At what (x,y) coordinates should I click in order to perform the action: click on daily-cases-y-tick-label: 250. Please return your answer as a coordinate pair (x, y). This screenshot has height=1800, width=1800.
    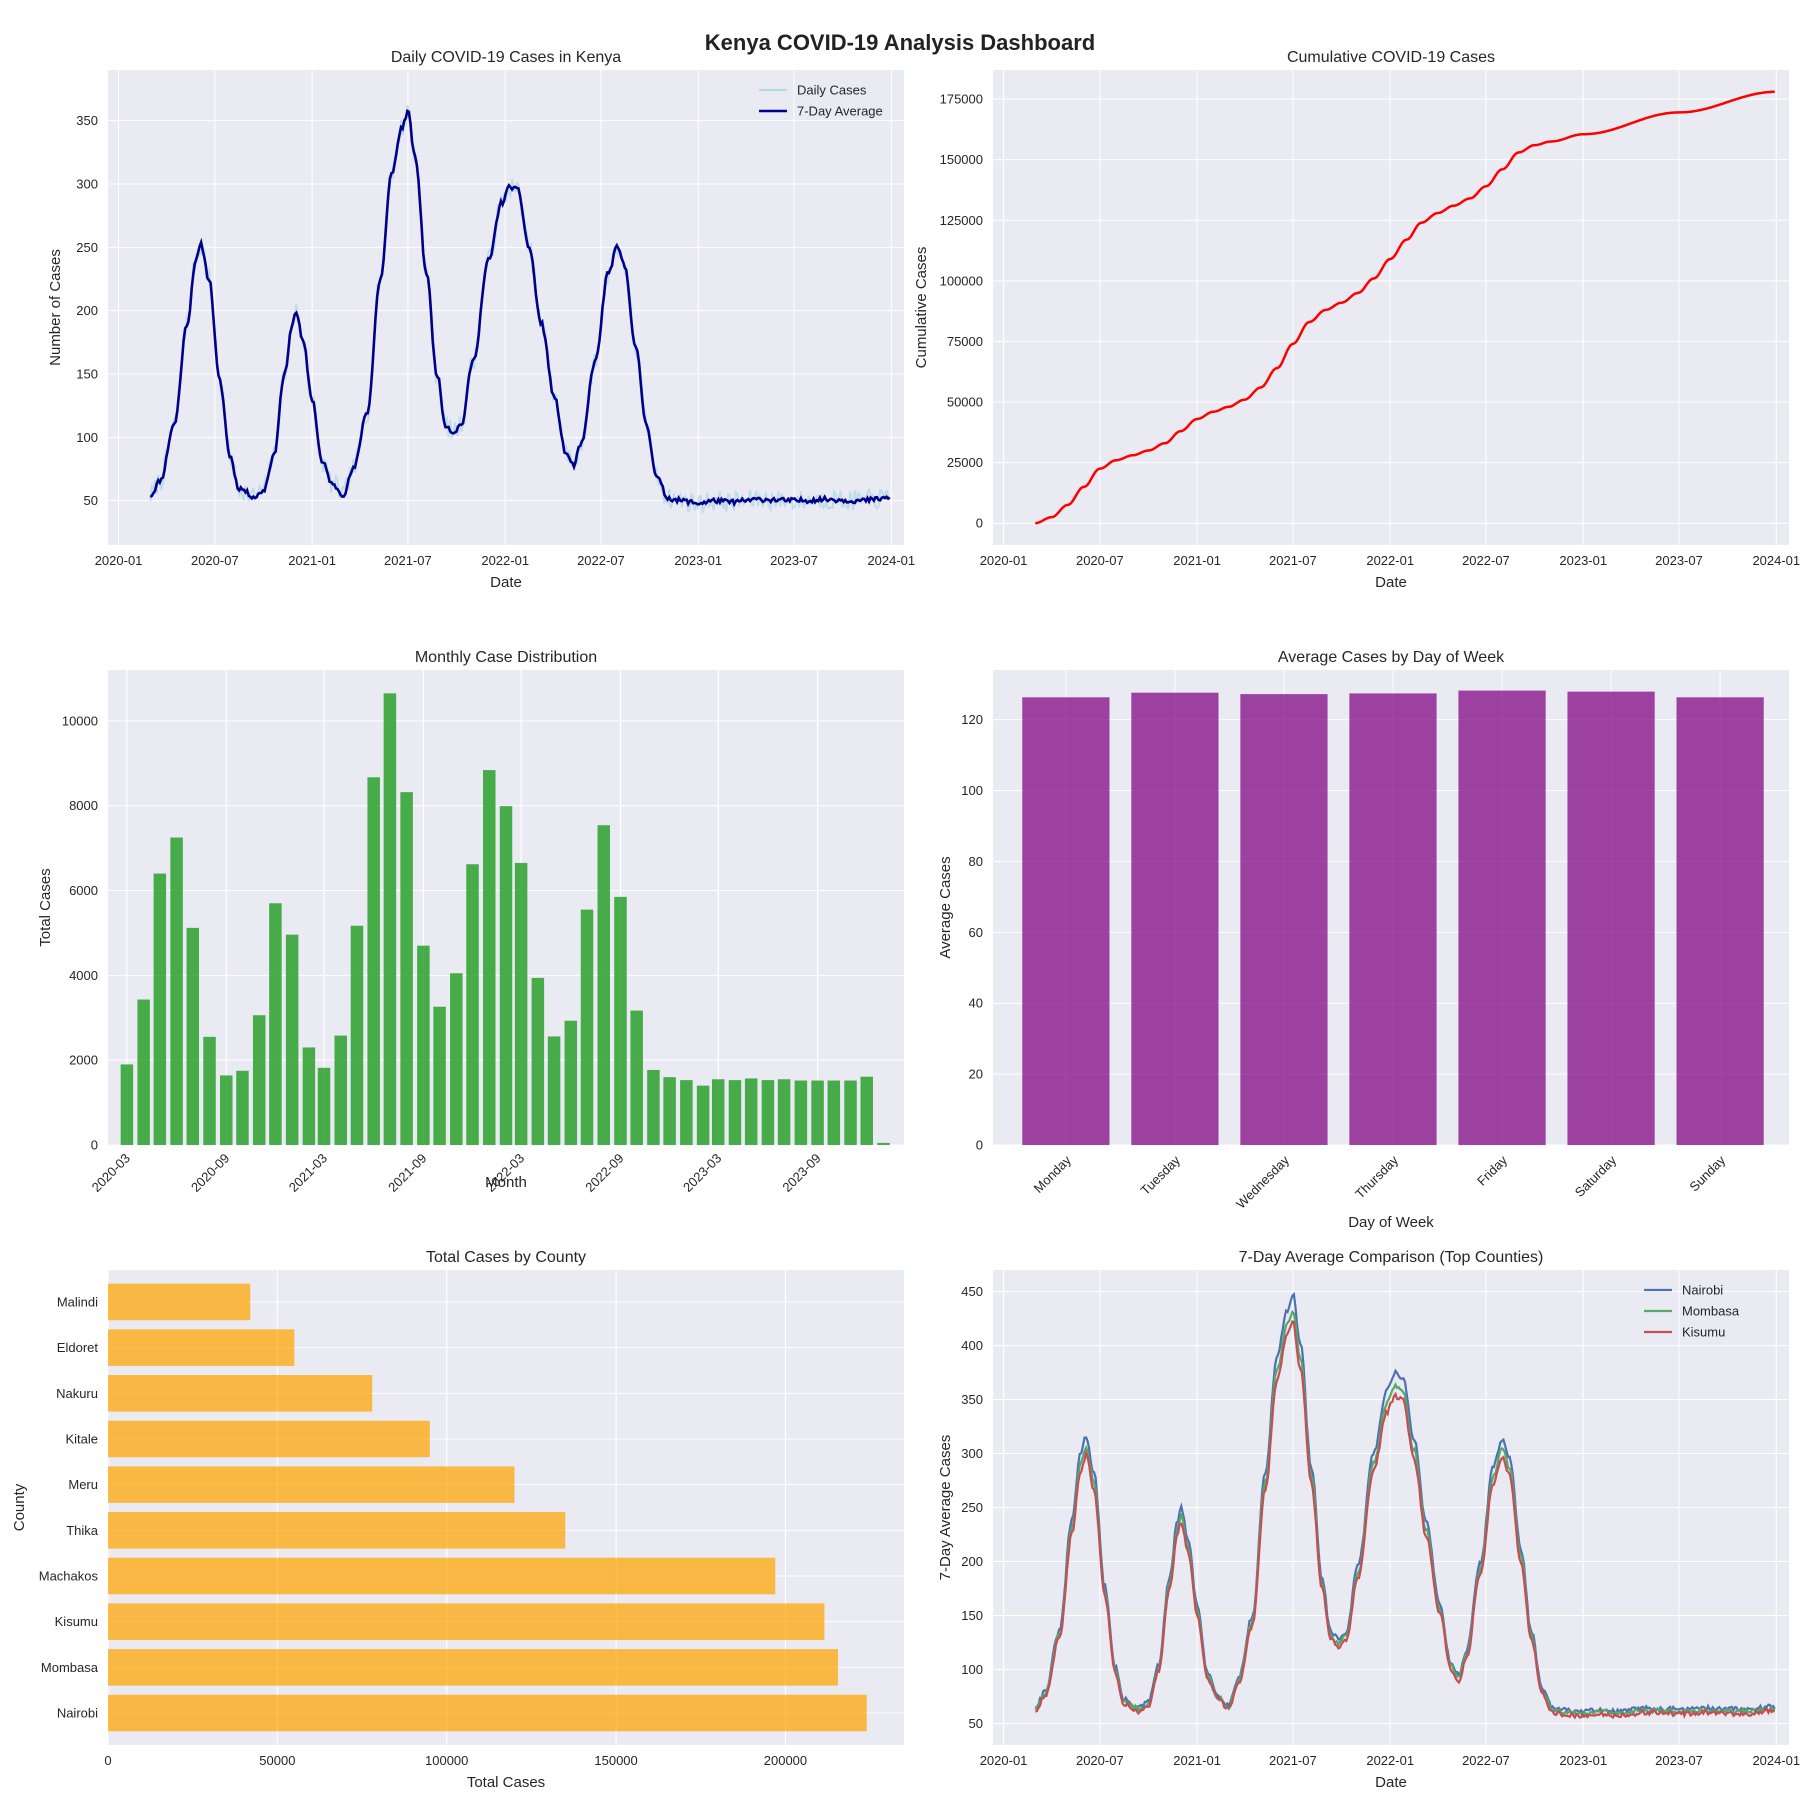
    Looking at the image, I should click on (87, 247).